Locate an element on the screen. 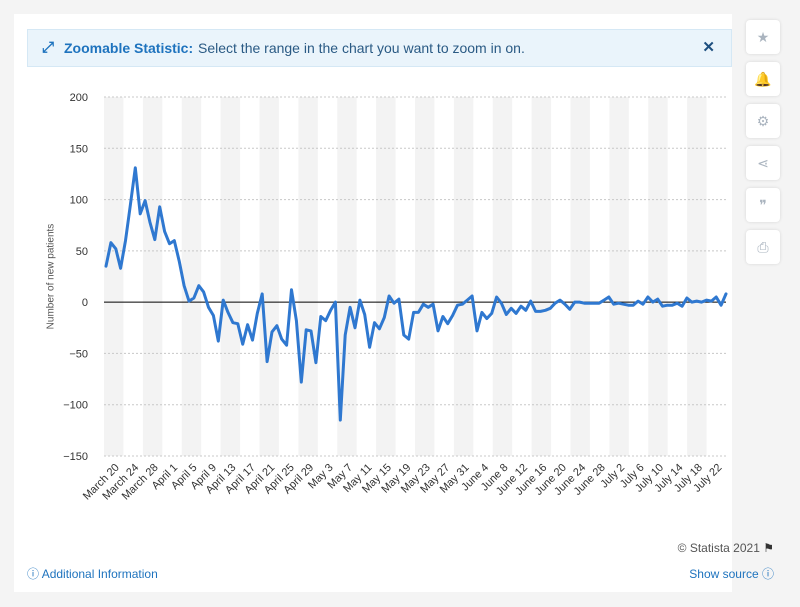 Image resolution: width=800 pixels, height=607 pixels. print-icon: ⎙ is located at coordinates (763, 246).